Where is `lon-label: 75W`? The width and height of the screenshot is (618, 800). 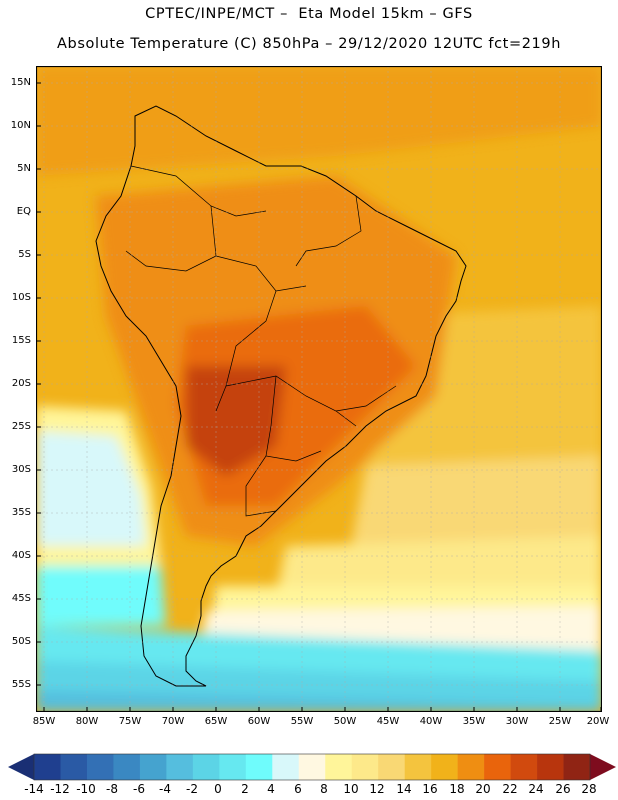
lon-label: 75W is located at coordinates (130, 721).